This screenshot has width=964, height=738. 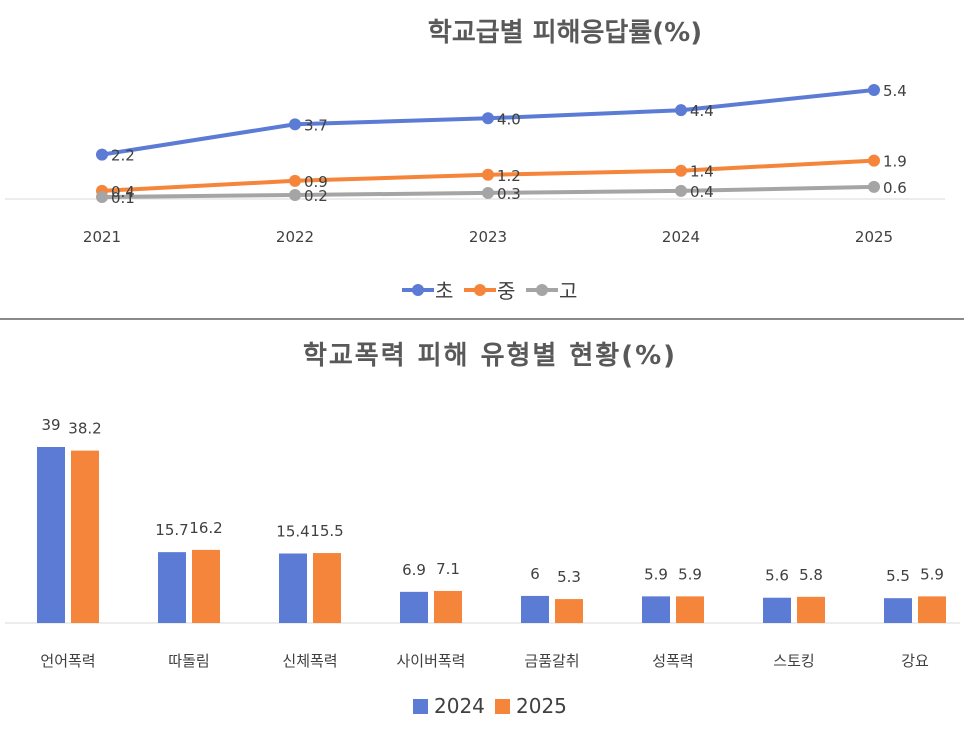 I want to click on data-label: 1.2, so click(x=509, y=176).